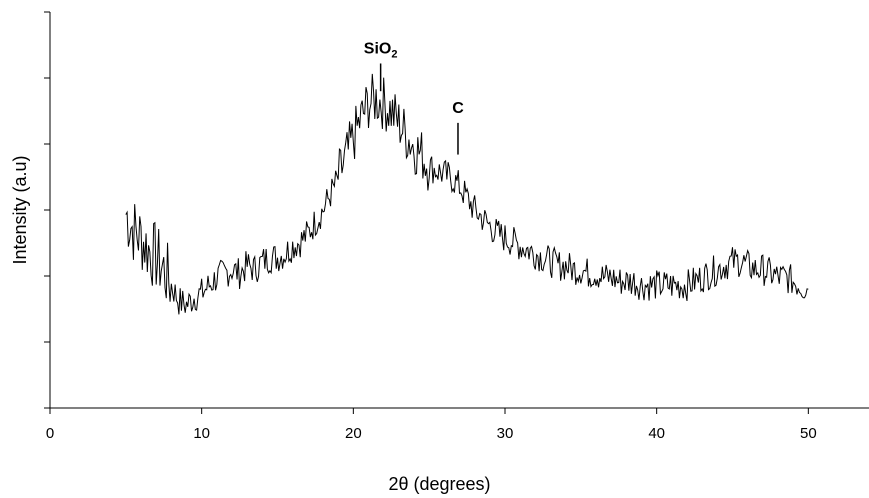 Image resolution: width=869 pixels, height=498 pixels. What do you see at coordinates (353, 433) in the screenshot?
I see `x-tick-label: 20` at bounding box center [353, 433].